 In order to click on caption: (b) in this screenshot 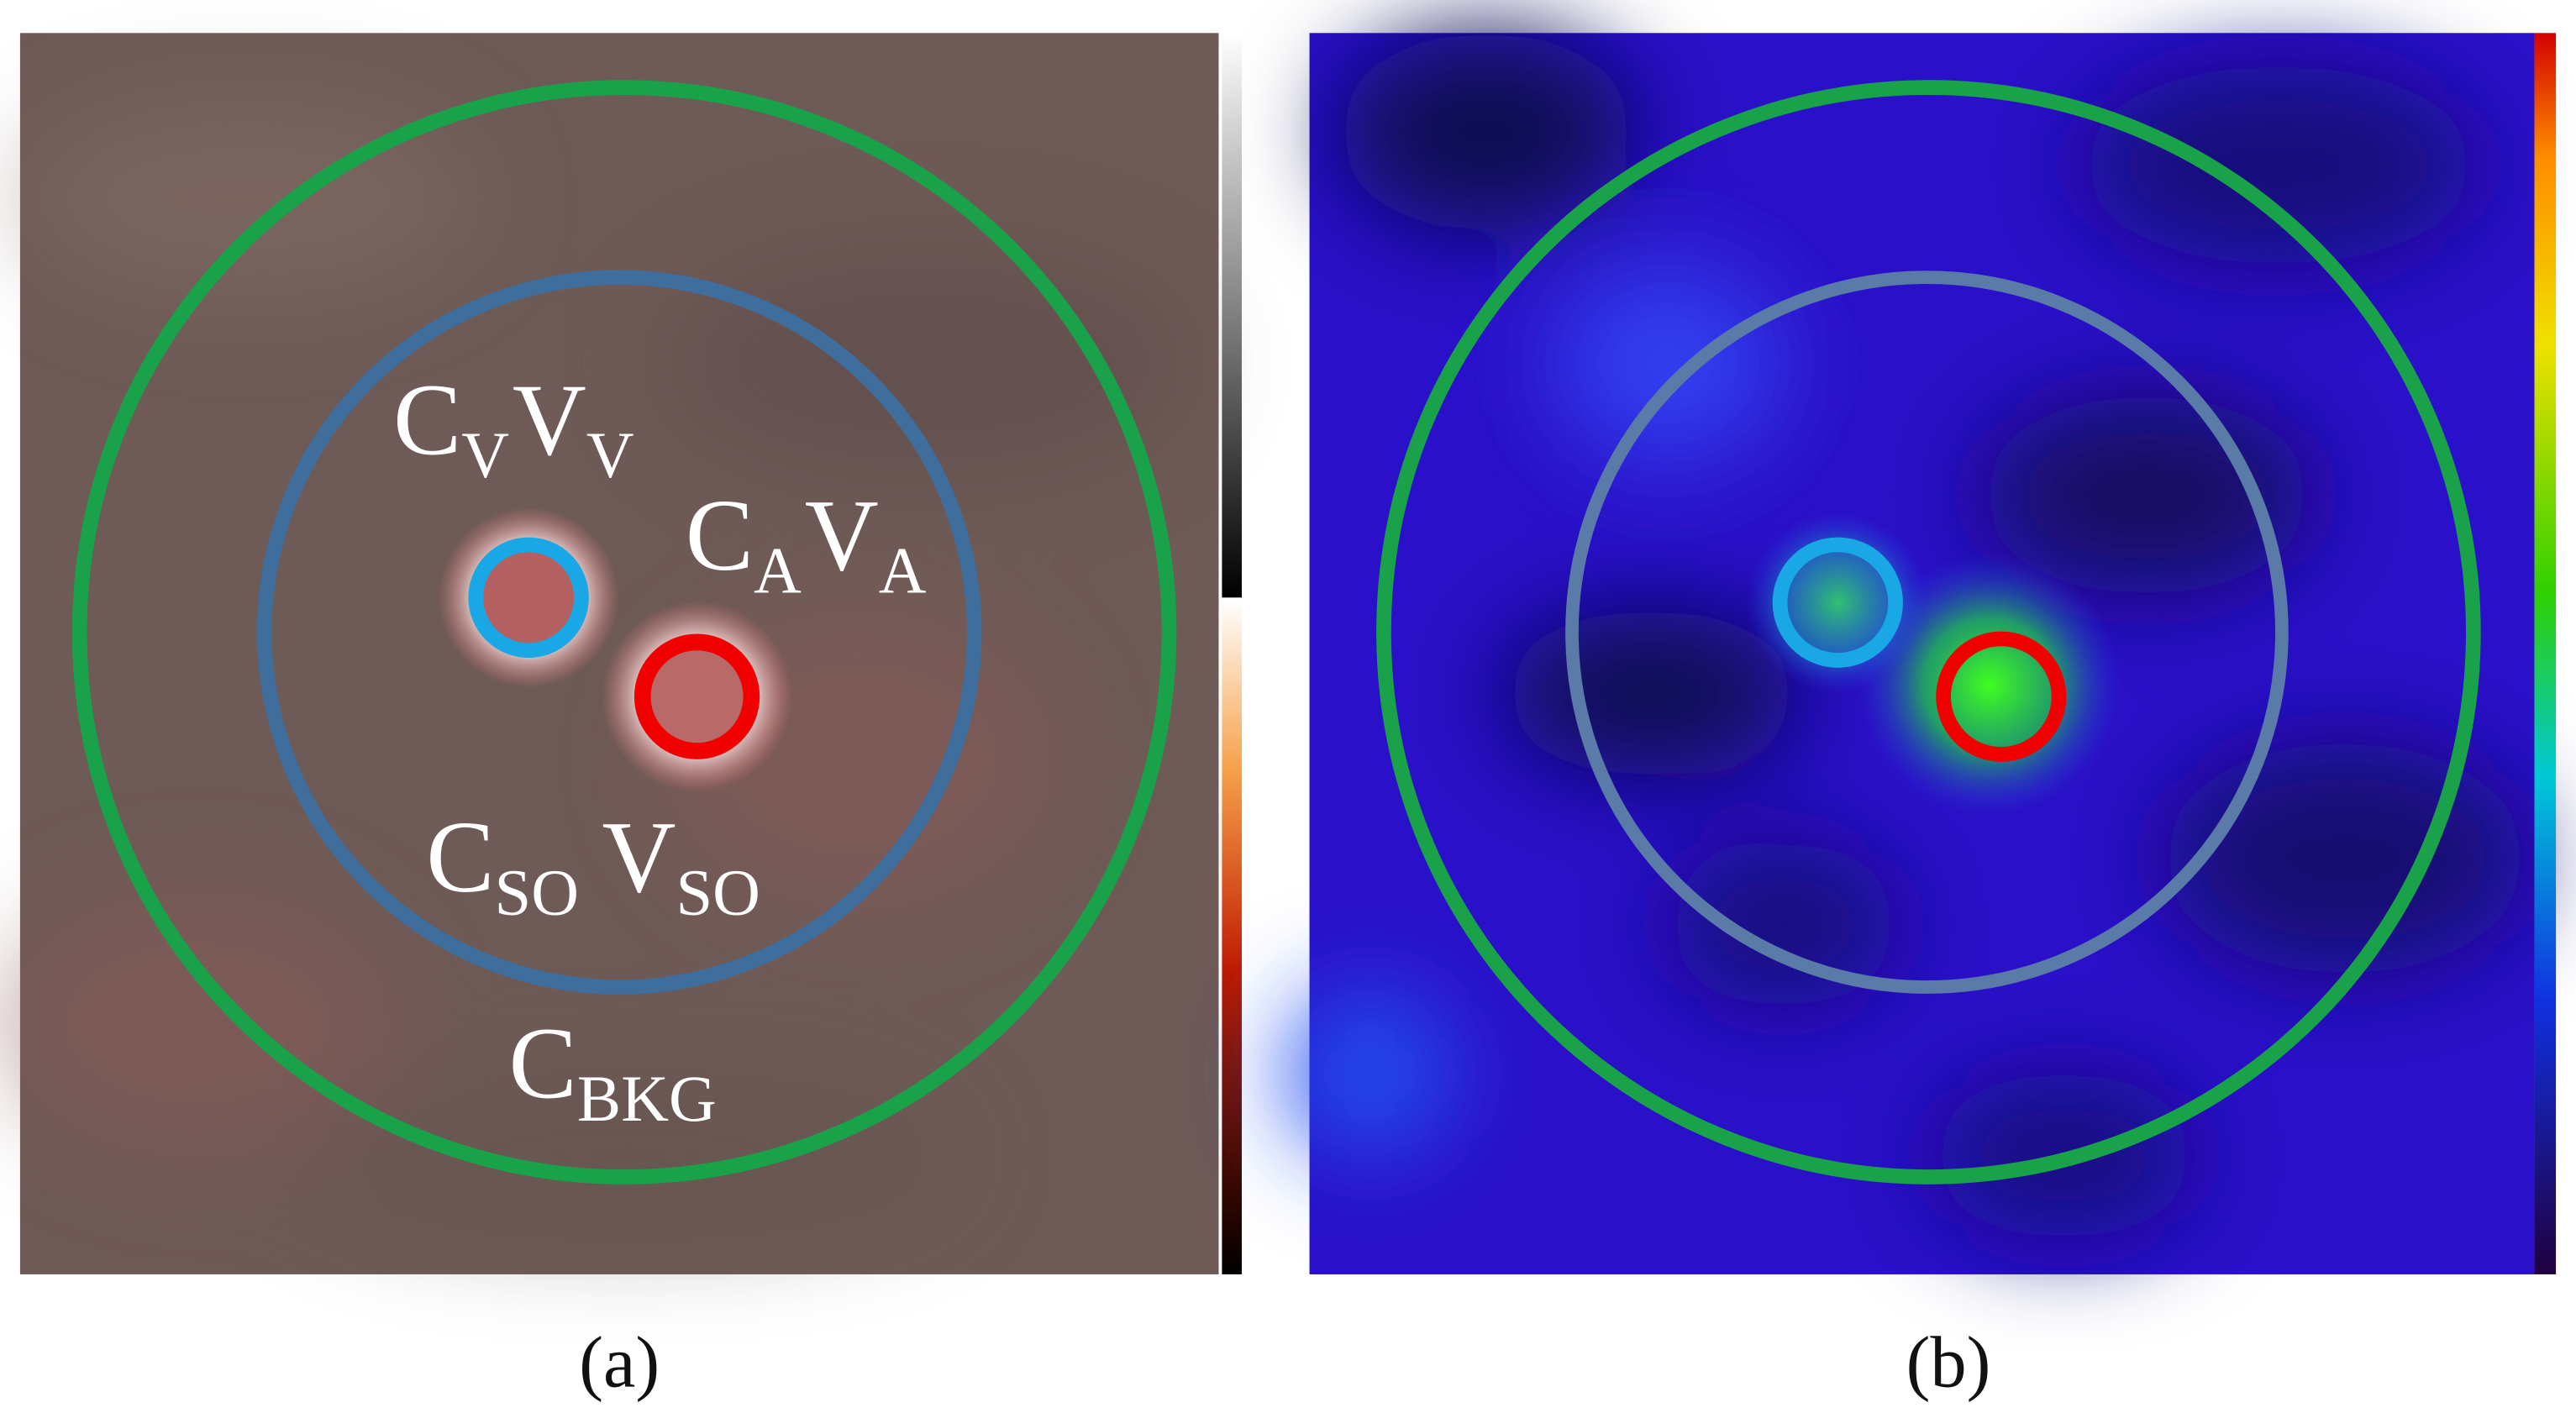, I will do `click(1948, 1362)`.